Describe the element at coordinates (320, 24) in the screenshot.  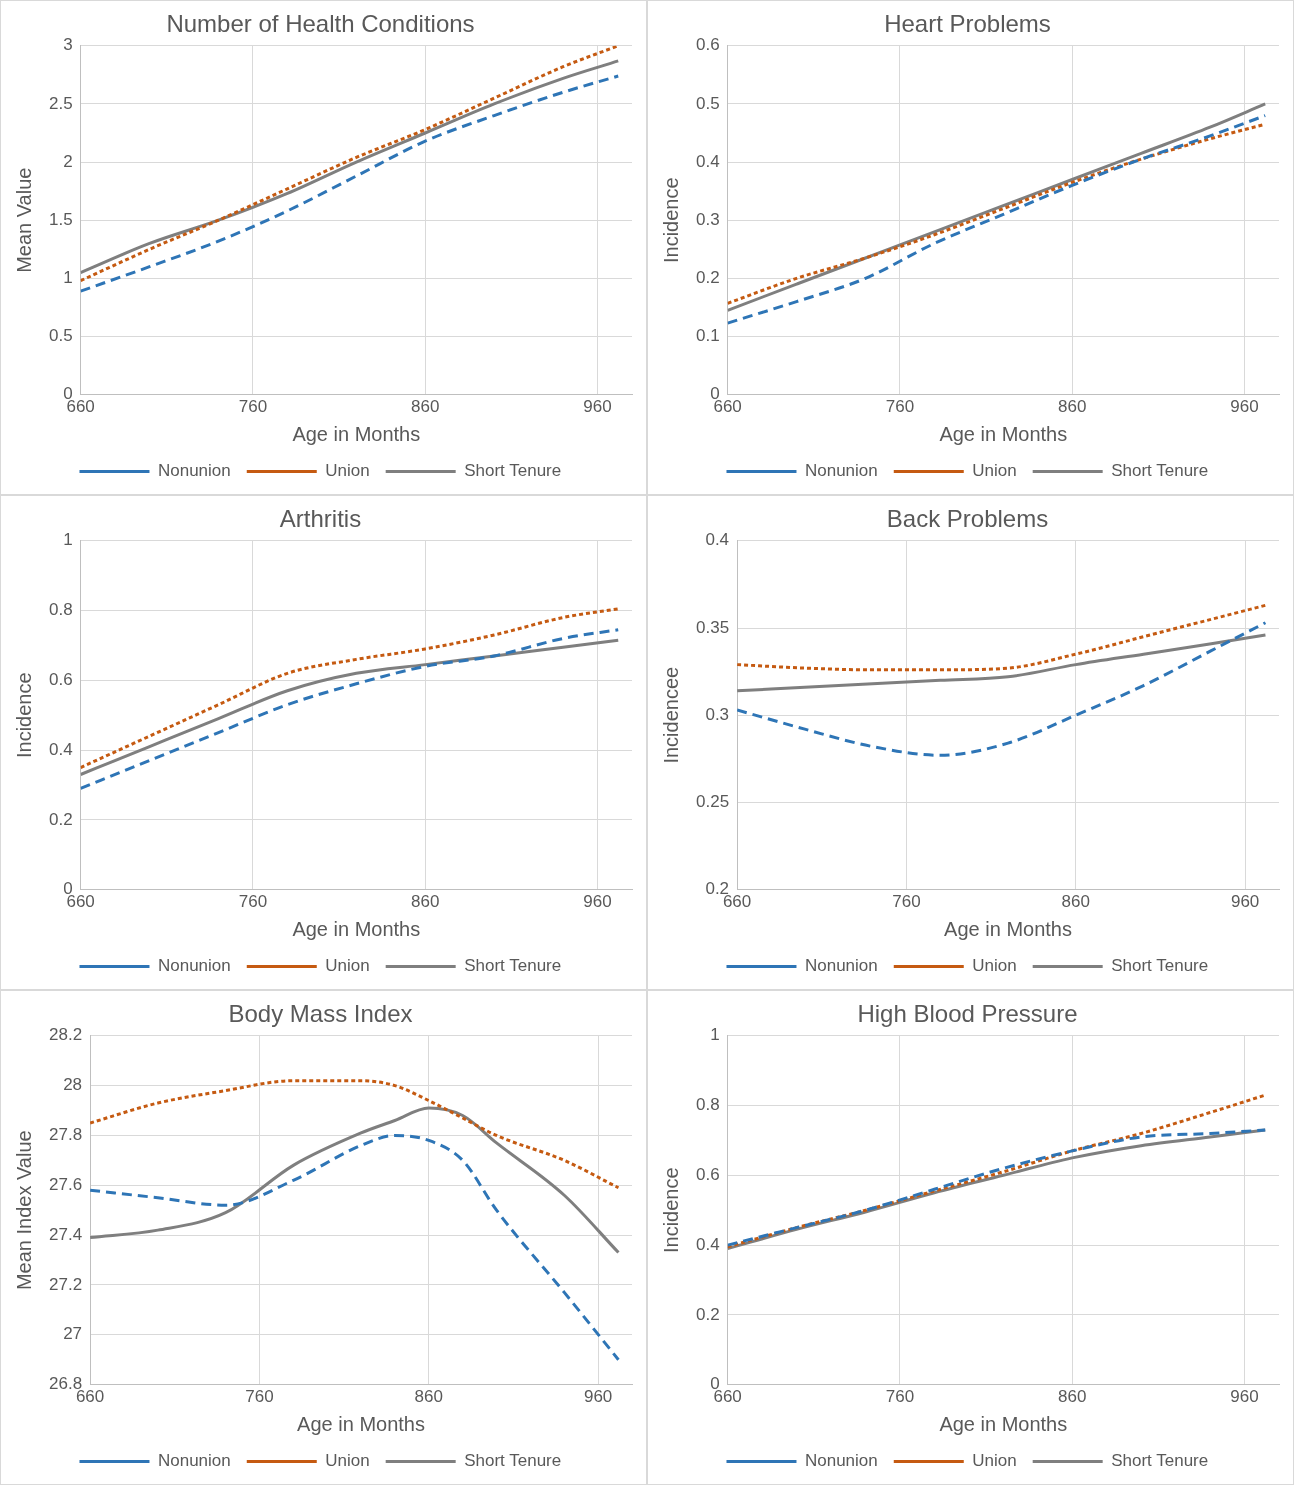
I see `chart-title: Number of Health Conditions` at that location.